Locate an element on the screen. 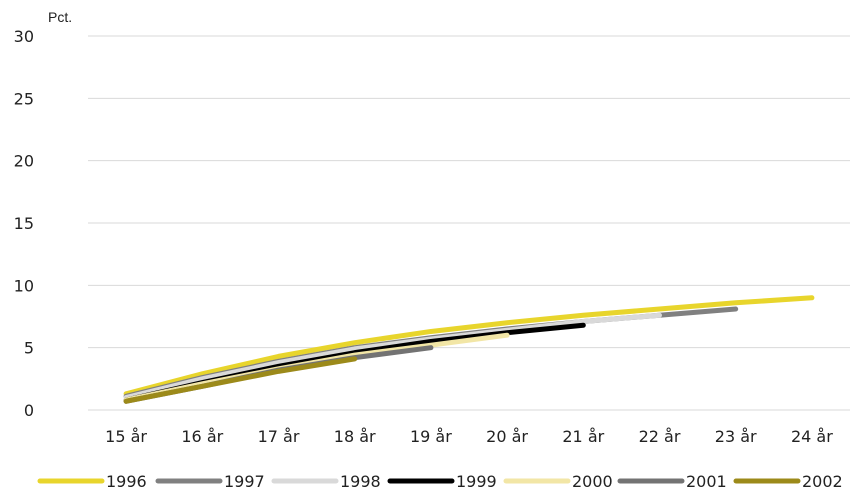 The height and width of the screenshot is (491, 852). x-tick-label: 15 år is located at coordinates (126, 436).